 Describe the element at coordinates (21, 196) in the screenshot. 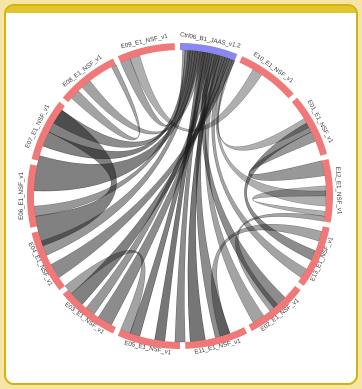

I see `segment-label: E06_E1_NSF_v1` at that location.